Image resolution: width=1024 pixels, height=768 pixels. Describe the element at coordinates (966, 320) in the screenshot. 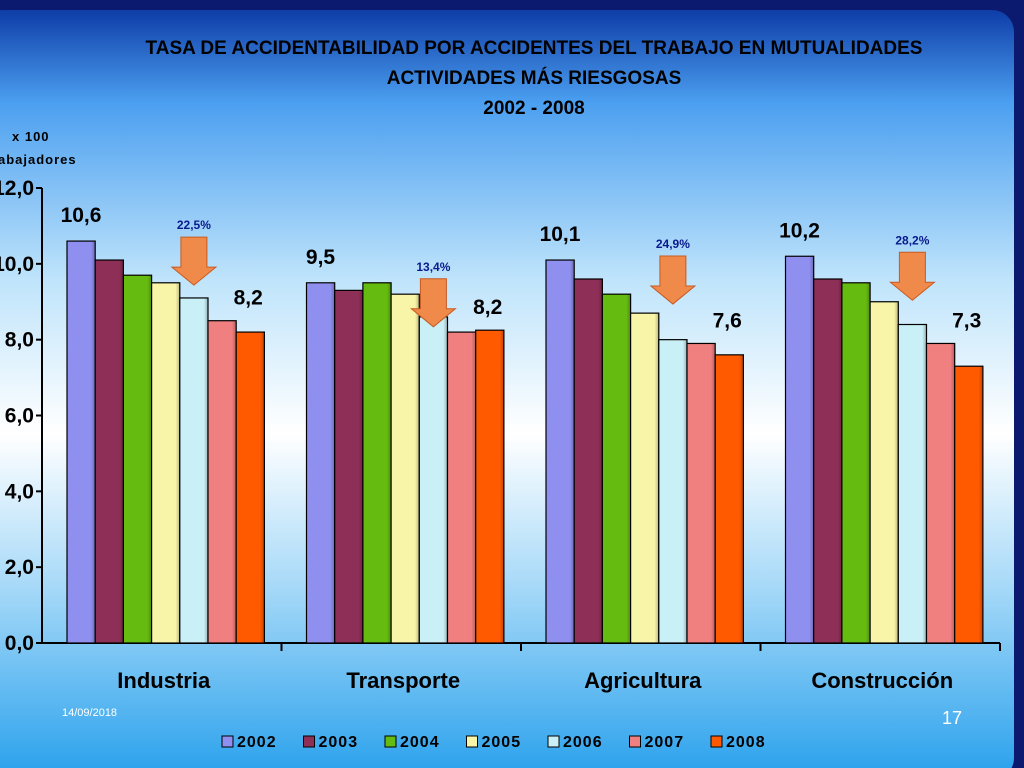

I see `end-value-label: 7,3` at that location.